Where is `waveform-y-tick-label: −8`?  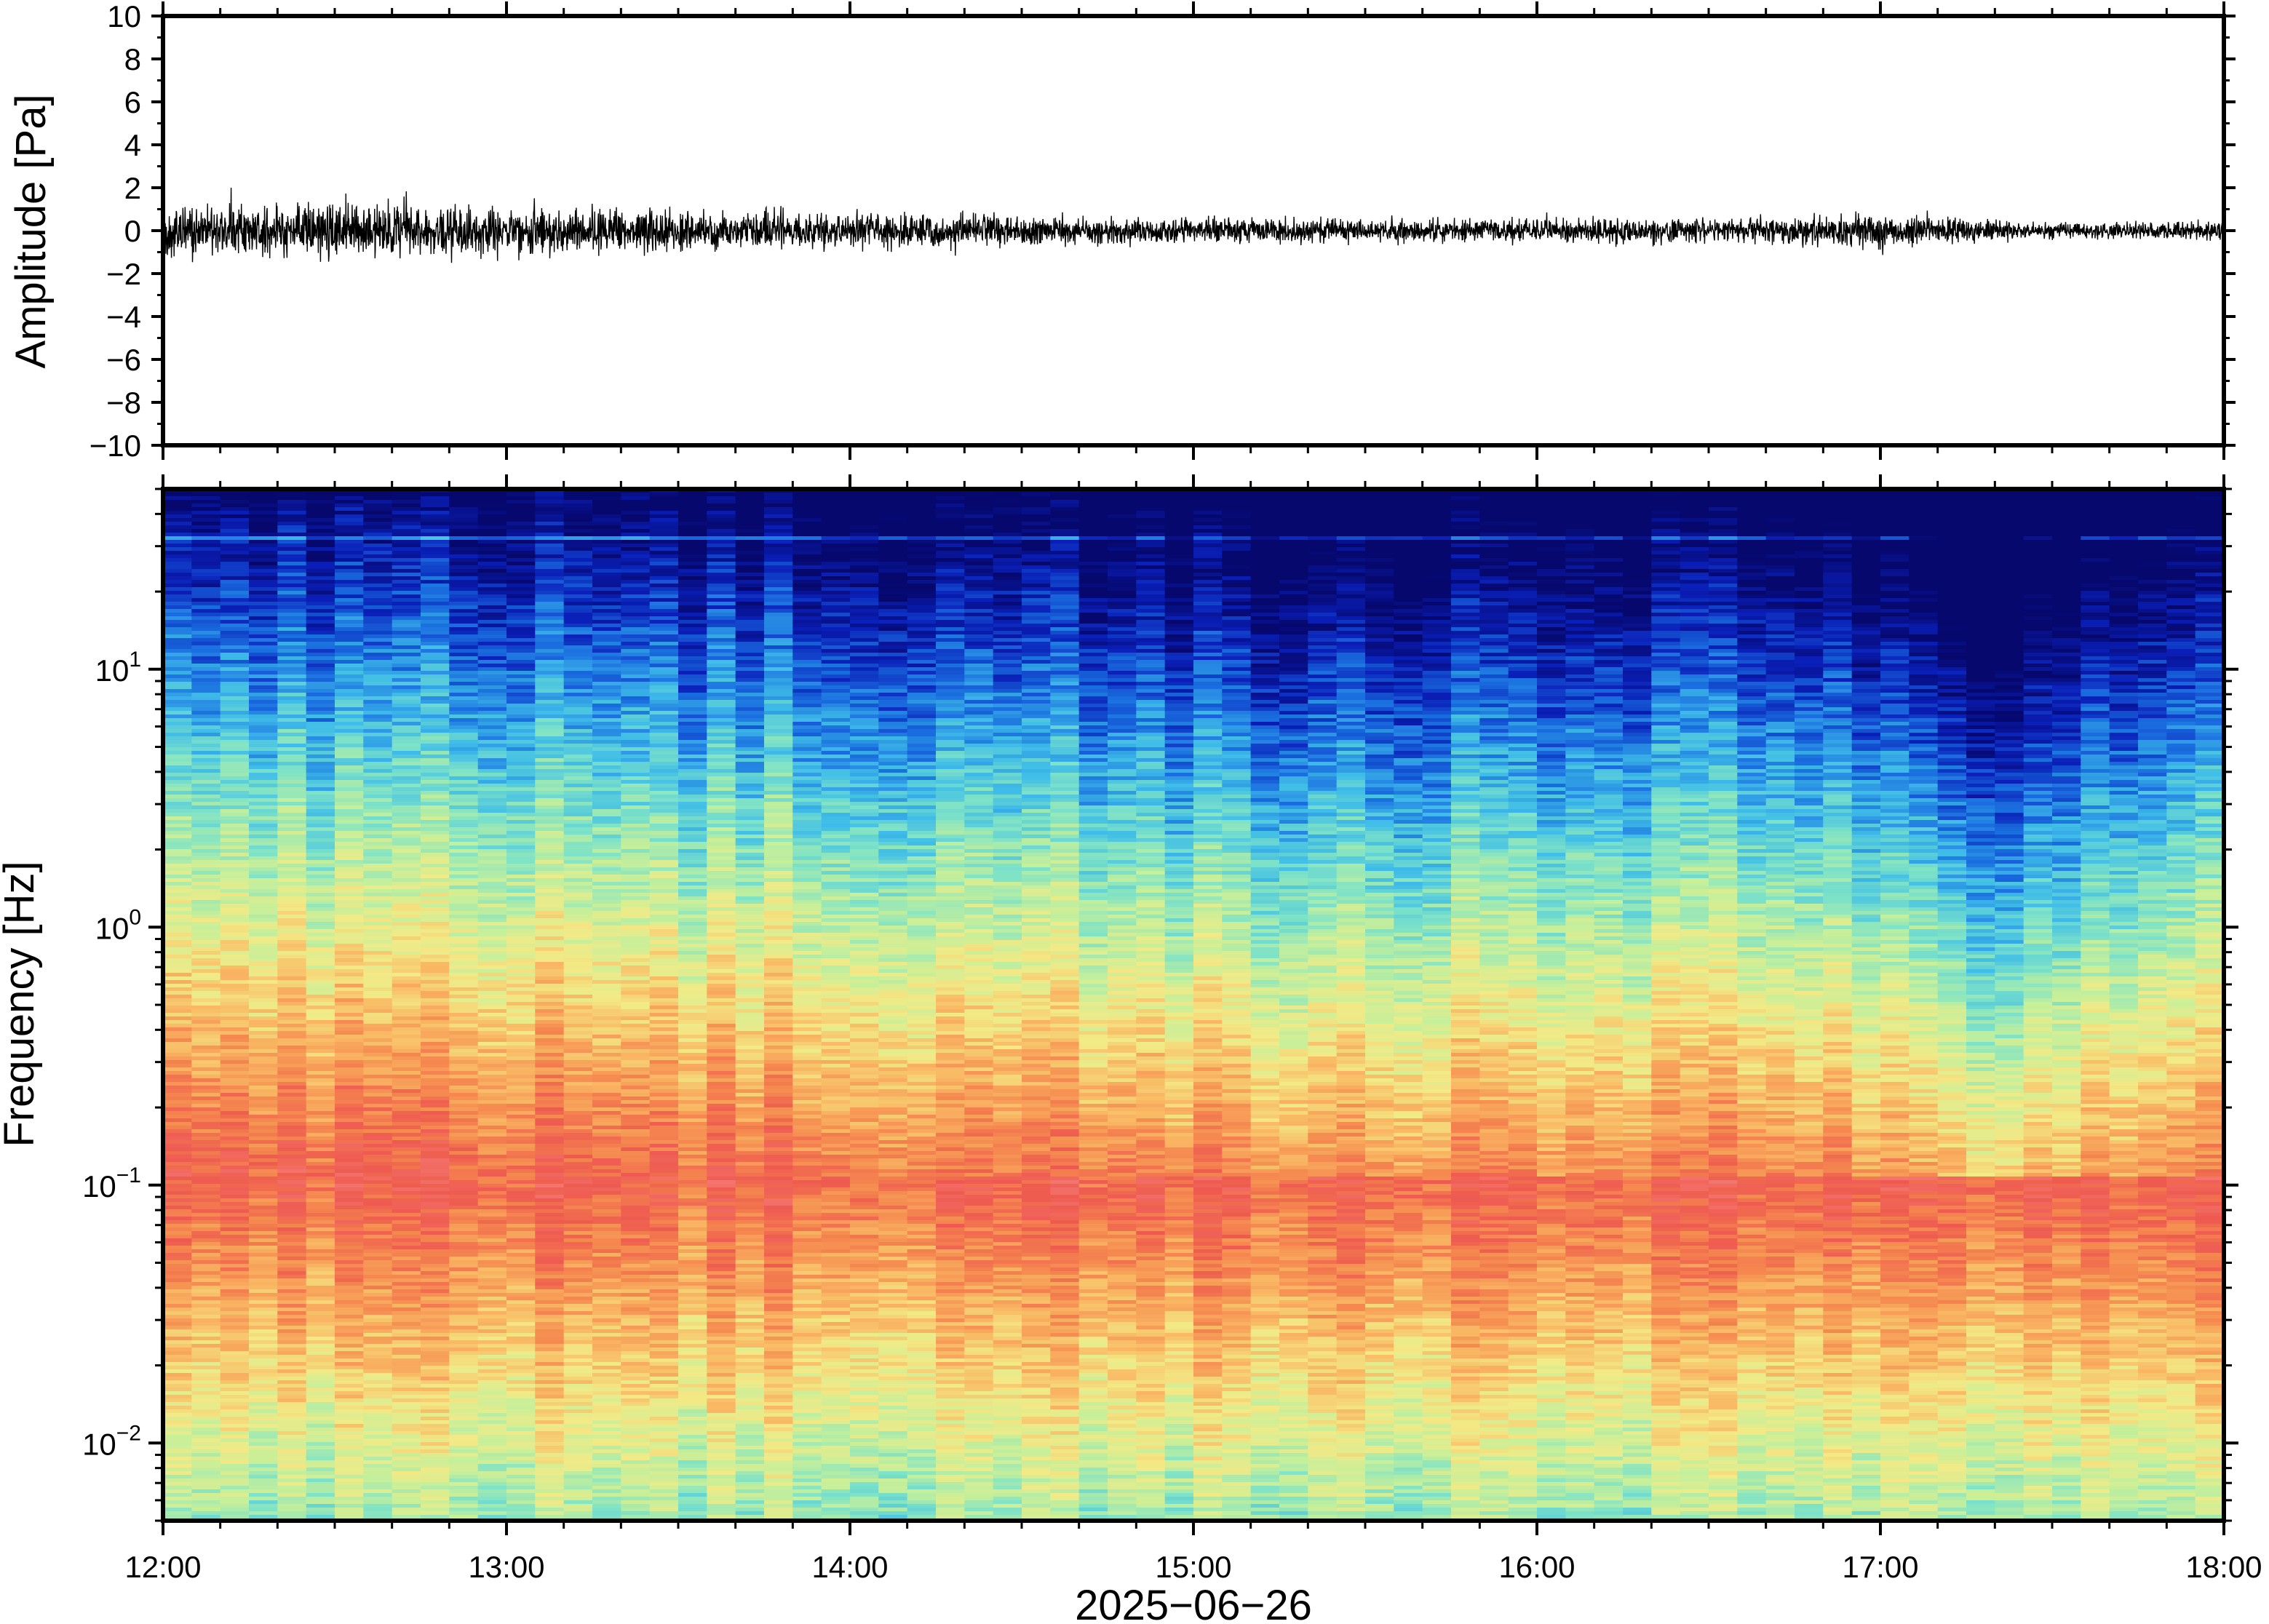
waveform-y-tick-label: −8 is located at coordinates (123, 403).